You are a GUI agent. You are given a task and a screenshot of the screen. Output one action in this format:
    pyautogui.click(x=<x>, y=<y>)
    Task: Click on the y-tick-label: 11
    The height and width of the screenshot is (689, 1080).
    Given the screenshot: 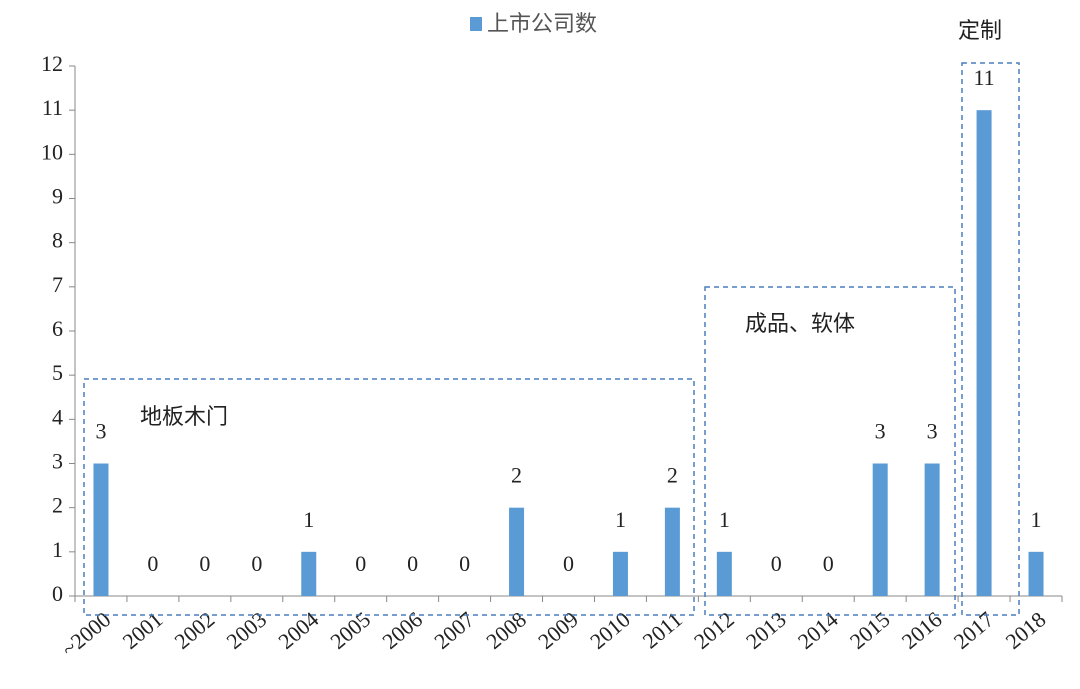 What is the action you would take?
    pyautogui.click(x=52, y=107)
    